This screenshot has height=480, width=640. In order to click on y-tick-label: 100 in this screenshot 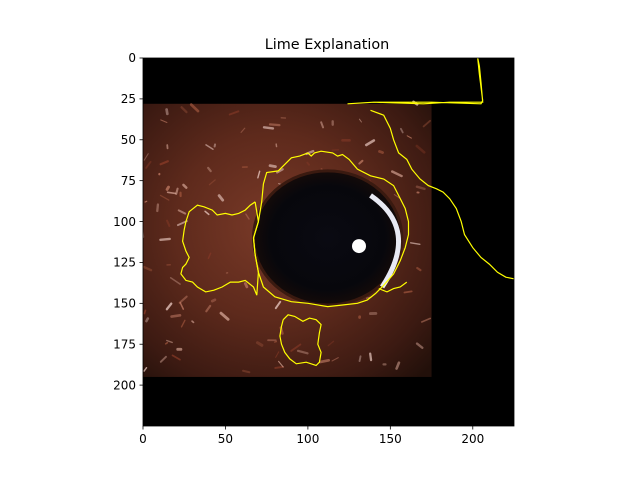, I will do `click(124, 222)`.